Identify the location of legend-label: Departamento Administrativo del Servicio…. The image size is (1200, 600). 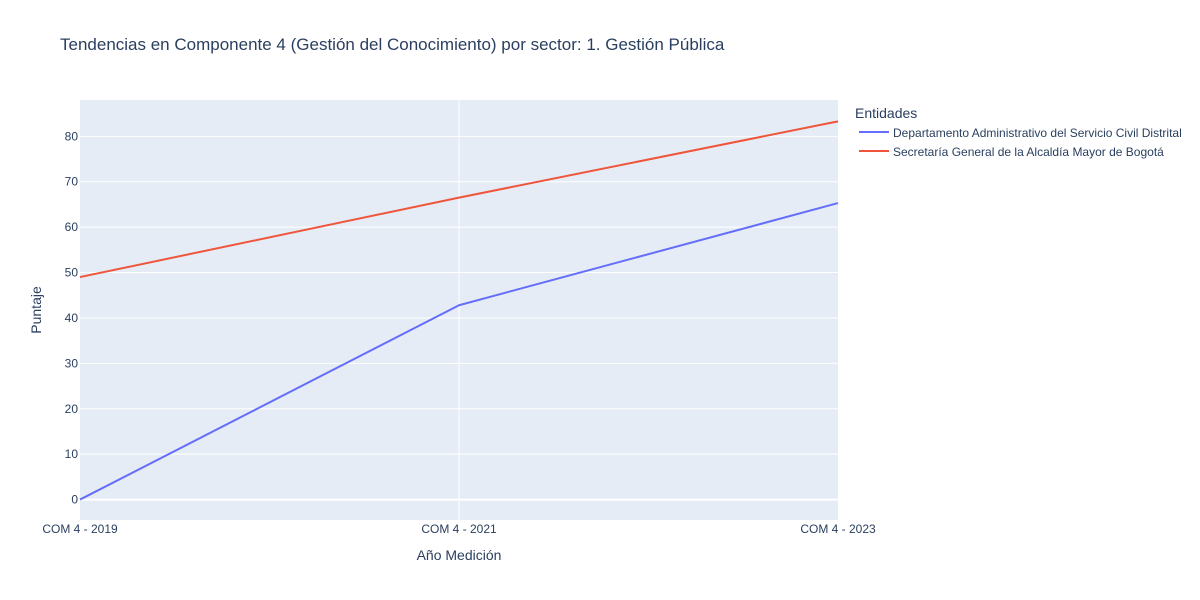
(1037, 133).